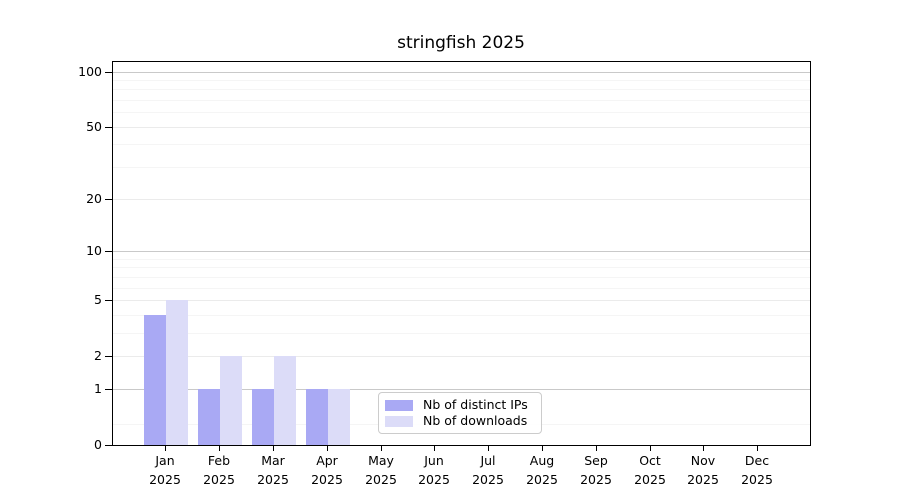 This screenshot has height=500, width=900. What do you see at coordinates (475, 404) in the screenshot?
I see `legend-label-distinct-ips: Nb of distinct IPs` at bounding box center [475, 404].